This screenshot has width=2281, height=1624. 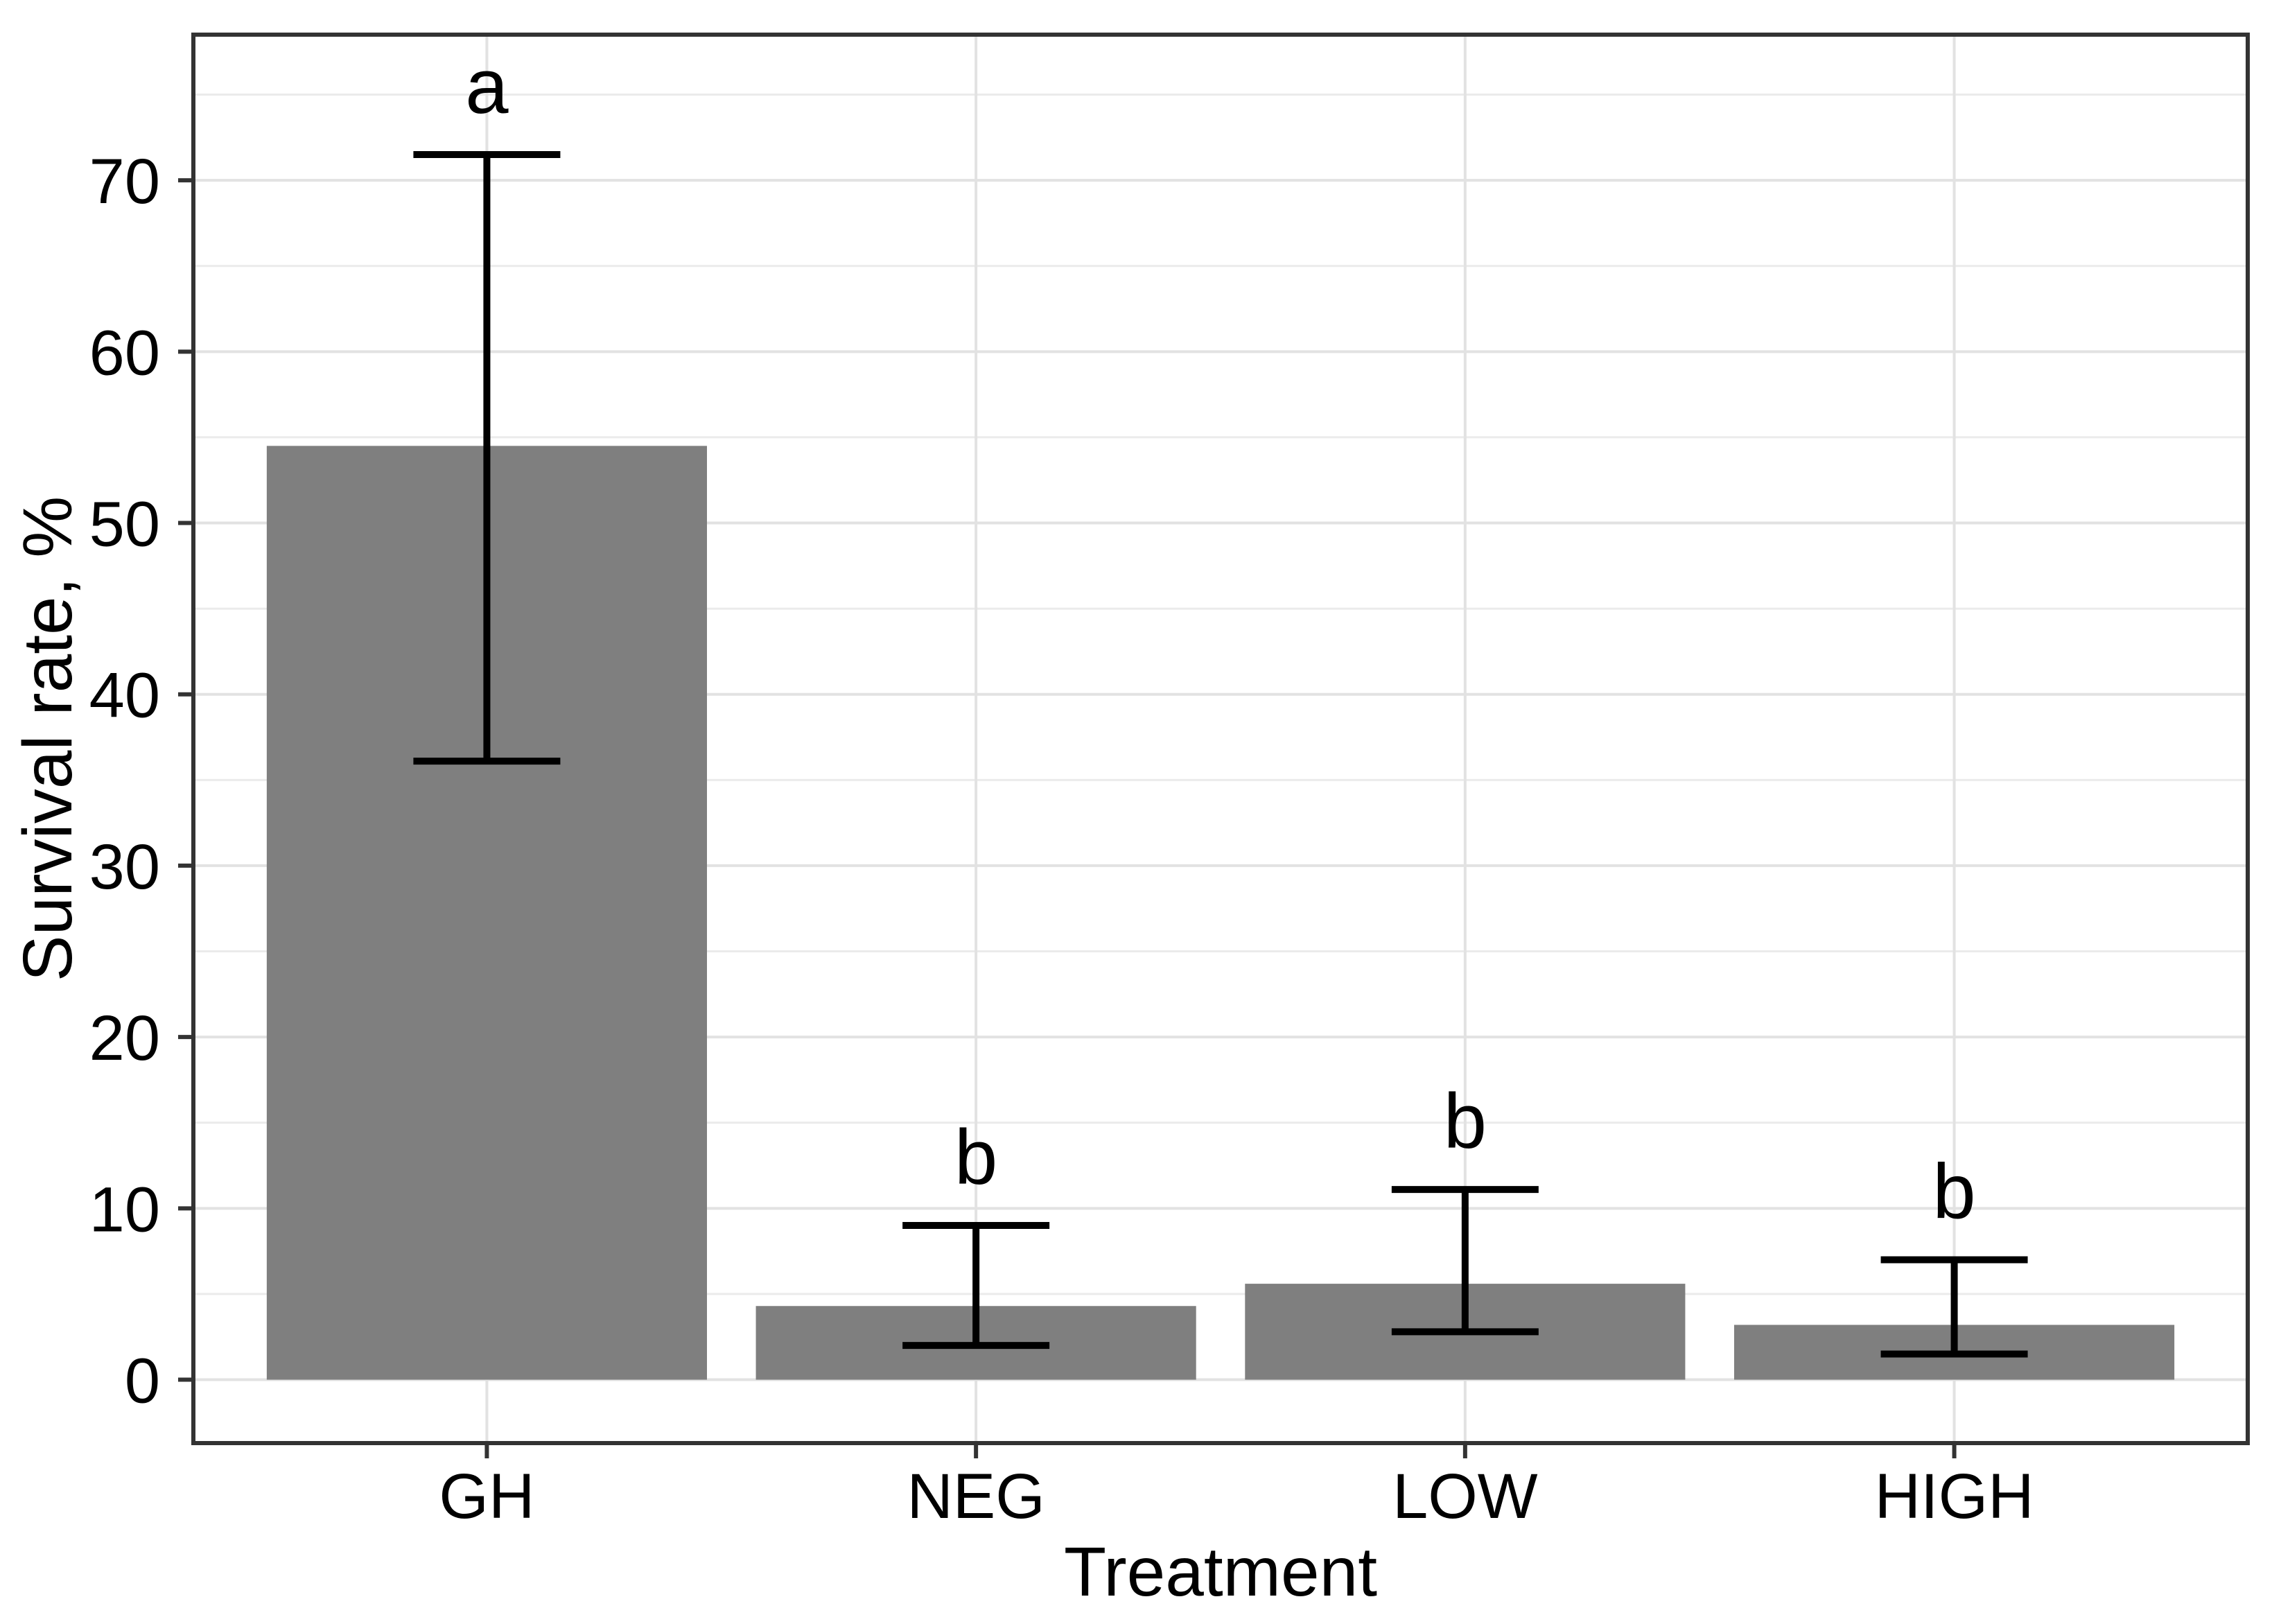 I want to click on x-axis-tick-label-high: HIGH, so click(x=1955, y=1496).